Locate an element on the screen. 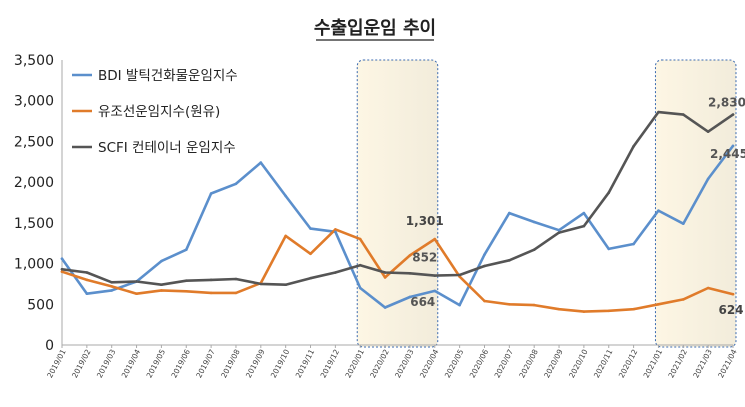  y-tick-label: 2,500 is located at coordinates (34, 142).